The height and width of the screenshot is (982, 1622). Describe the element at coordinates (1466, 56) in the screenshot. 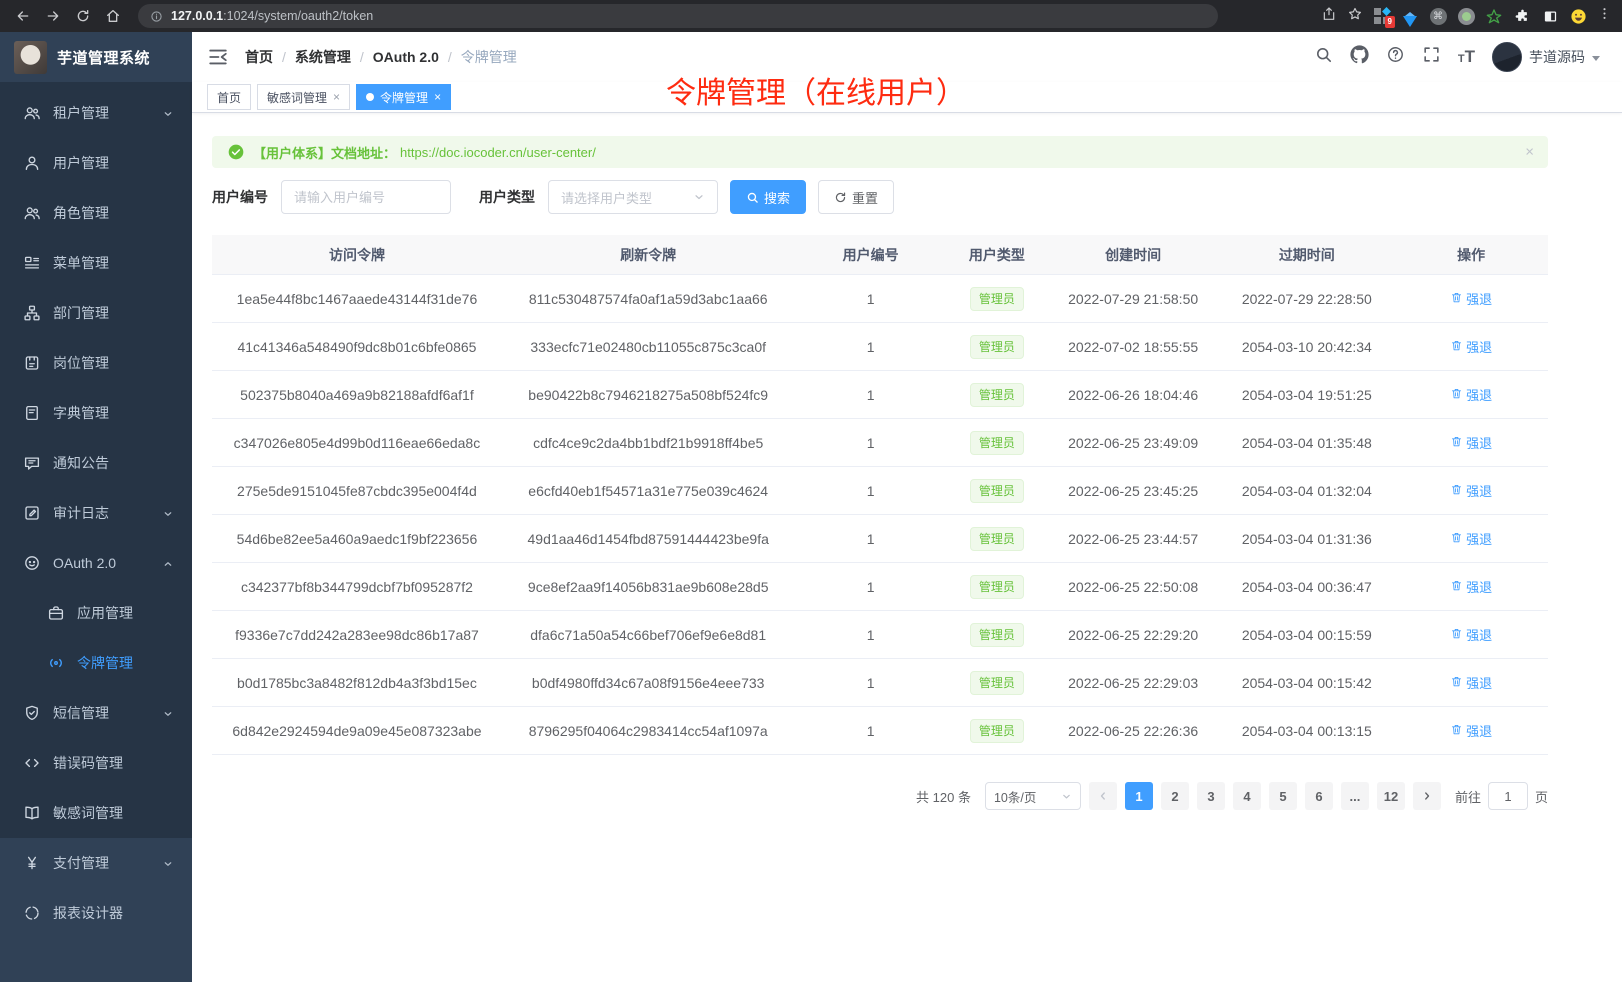

I see `font-size-icon: TT` at that location.